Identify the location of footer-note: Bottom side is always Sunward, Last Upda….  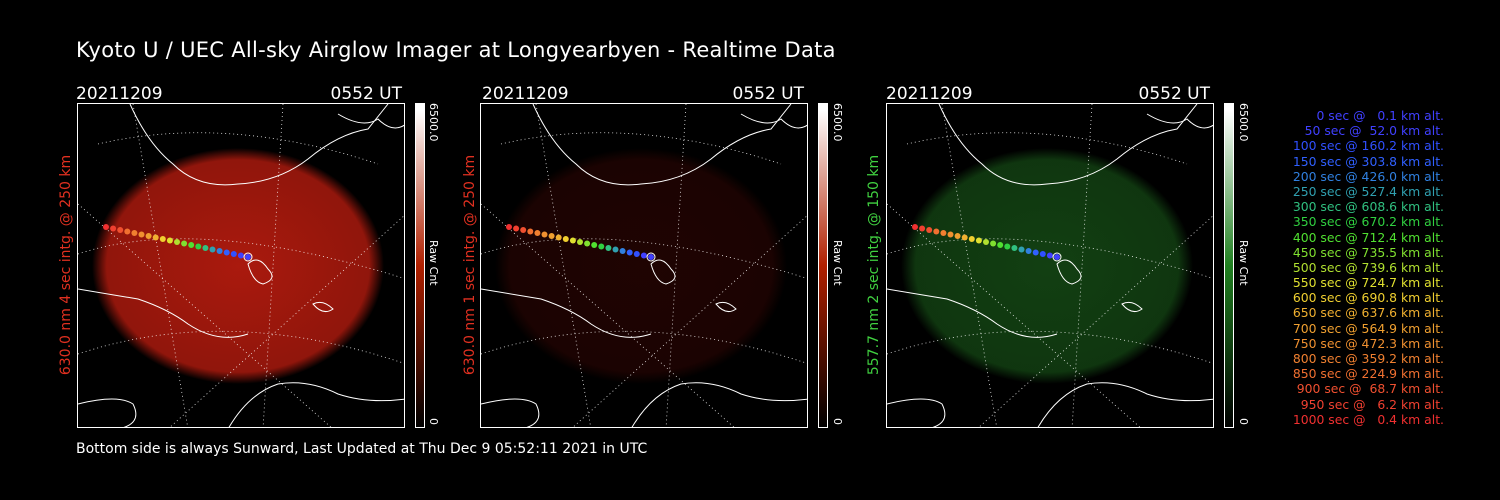
(362, 449).